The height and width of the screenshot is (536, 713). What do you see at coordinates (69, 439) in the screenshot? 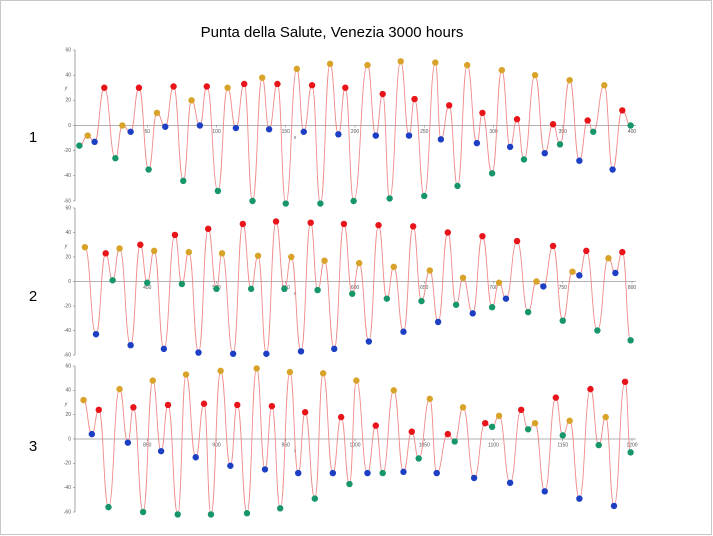
I see `y-tick-label: 0` at bounding box center [69, 439].